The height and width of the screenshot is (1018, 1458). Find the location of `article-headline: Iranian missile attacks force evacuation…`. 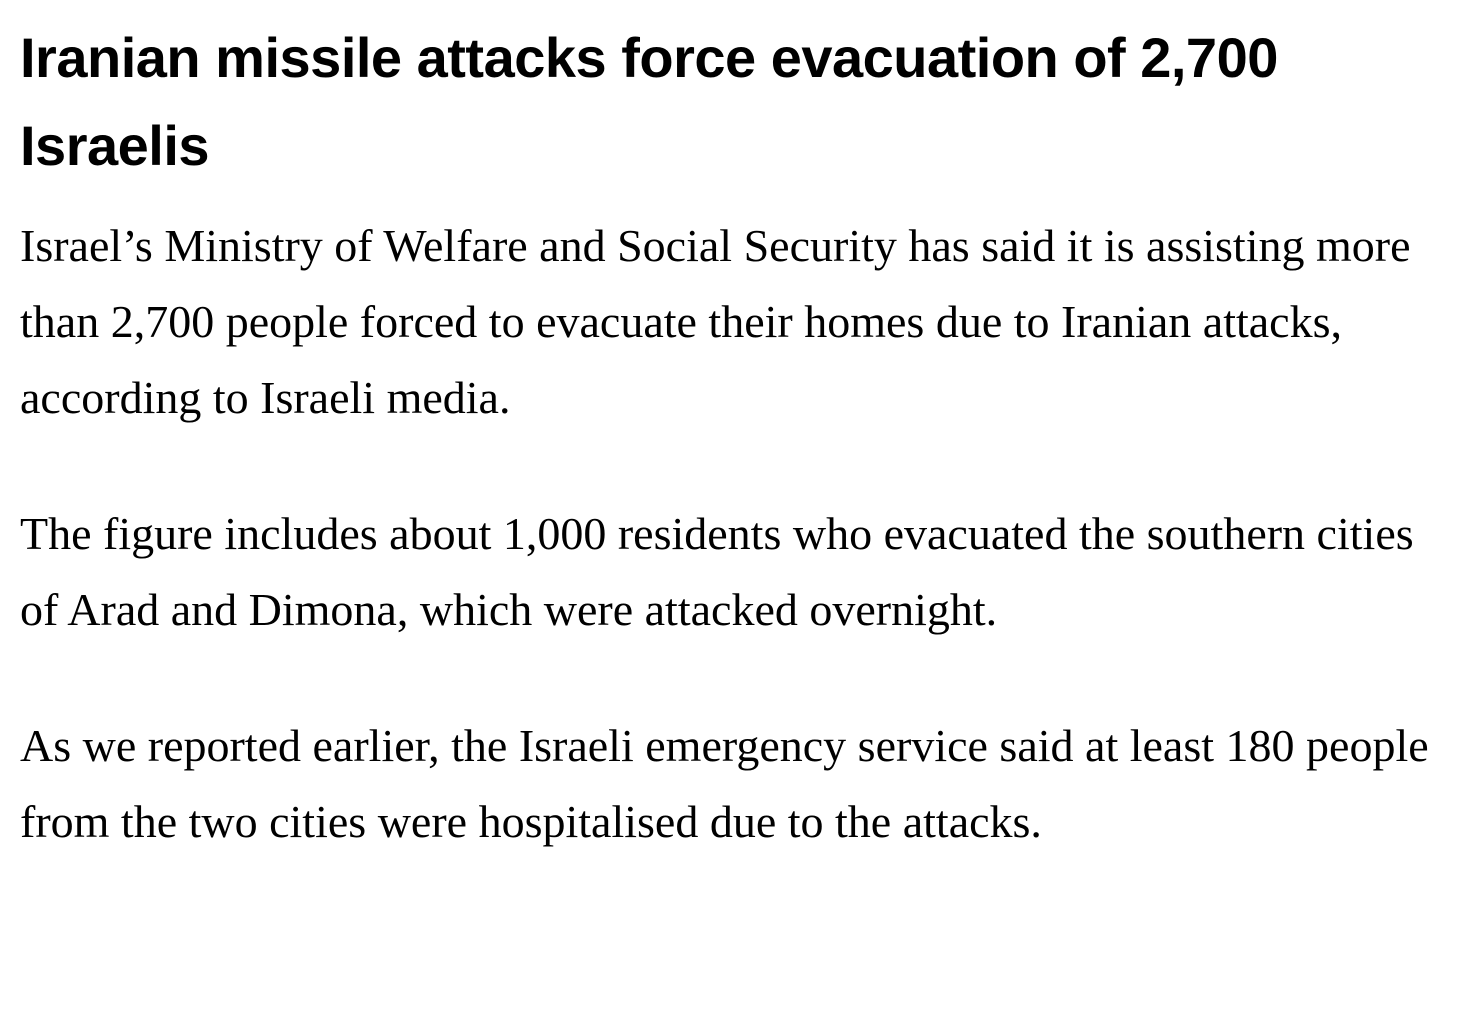

article-headline: Iranian missile attacks force evacuation… is located at coordinates (649, 101).